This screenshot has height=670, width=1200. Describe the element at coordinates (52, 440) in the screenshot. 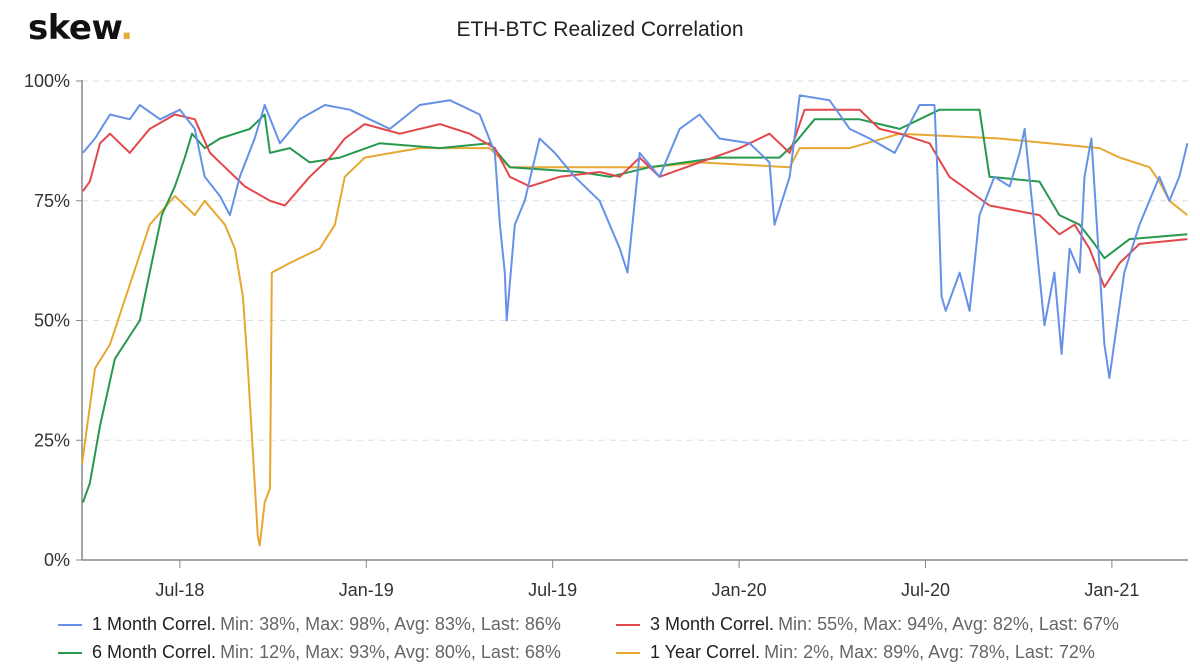

I see `y-tick-label: 25%` at that location.